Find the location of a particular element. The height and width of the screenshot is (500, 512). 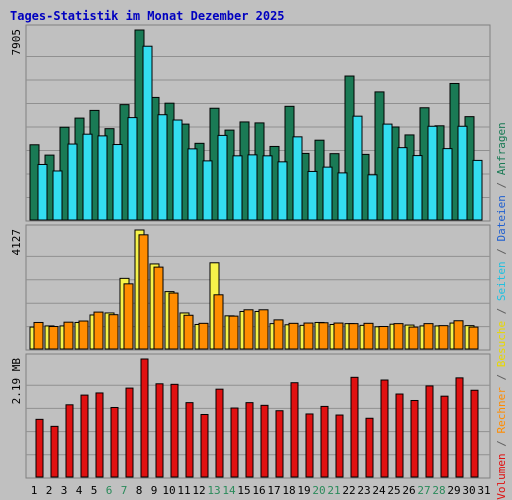

day-label-8: 8 is located at coordinates (139, 490).